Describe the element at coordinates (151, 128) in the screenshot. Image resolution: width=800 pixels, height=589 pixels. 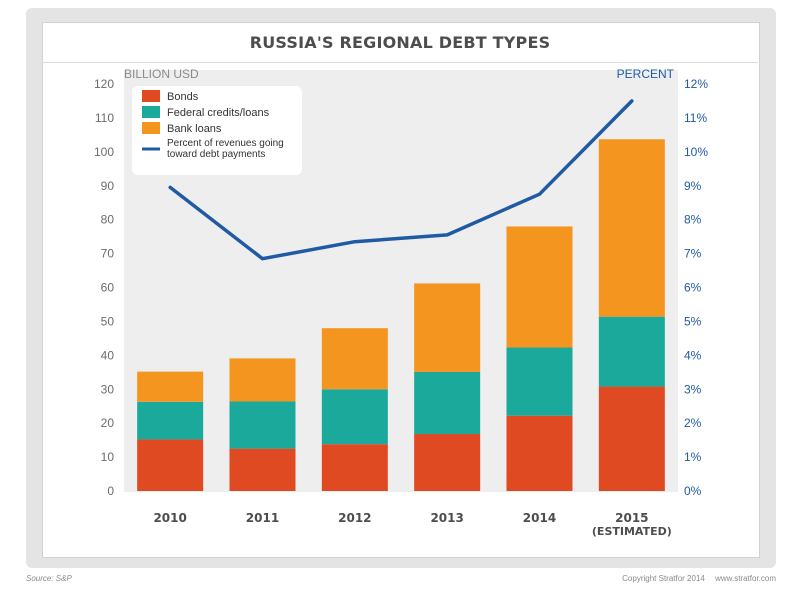
I see `legend-swatch-bank-loans` at that location.